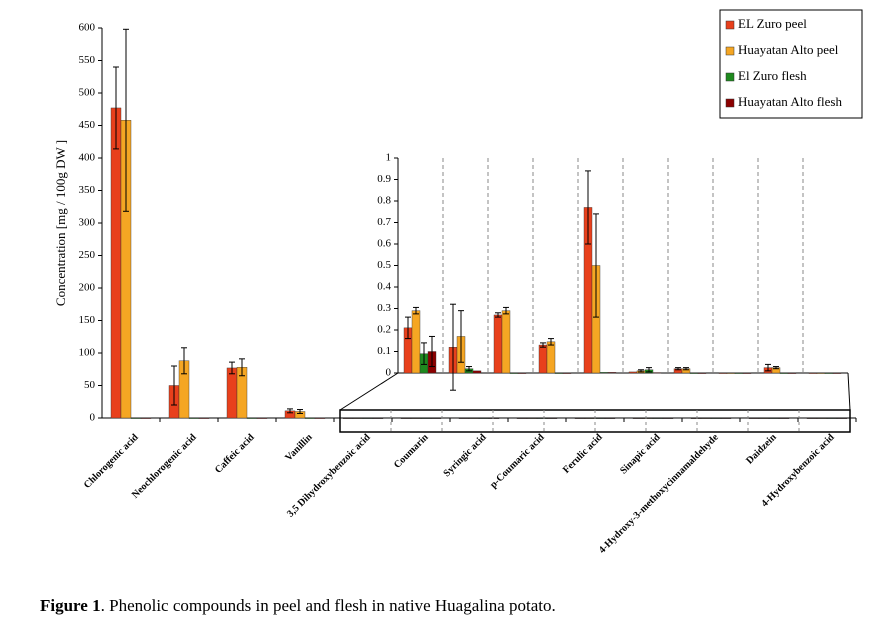  What do you see at coordinates (164, 466) in the screenshot?
I see `x-tick-label: Neochlorogenic acid` at bounding box center [164, 466].